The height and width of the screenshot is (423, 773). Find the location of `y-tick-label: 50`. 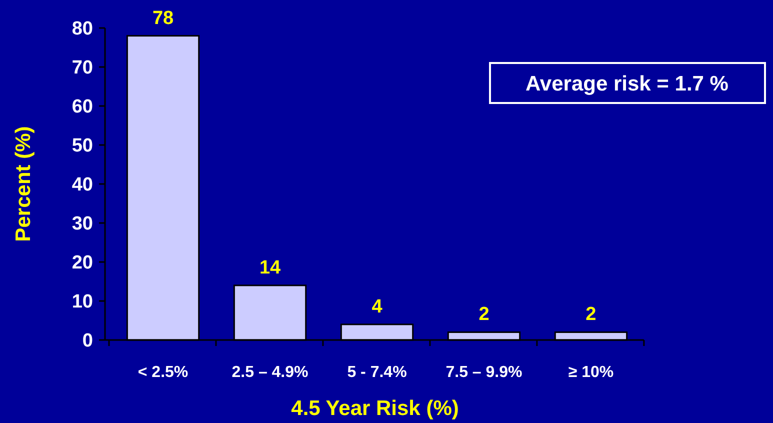

y-tick-label: 50 is located at coordinates (82, 146).